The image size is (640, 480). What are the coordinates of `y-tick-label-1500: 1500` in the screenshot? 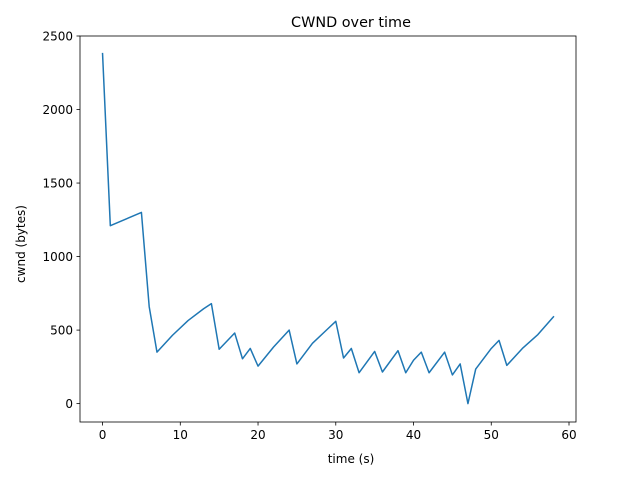 It's located at (57, 183).